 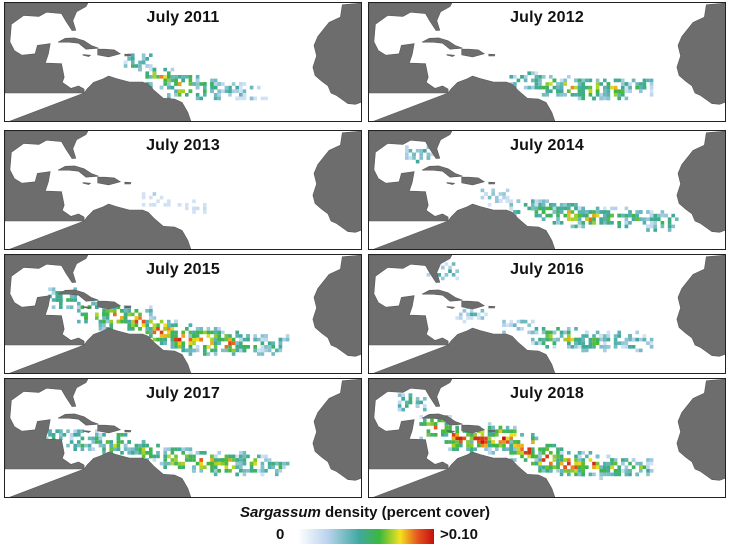 I want to click on map-panel: July 2011, so click(x=183, y=62).